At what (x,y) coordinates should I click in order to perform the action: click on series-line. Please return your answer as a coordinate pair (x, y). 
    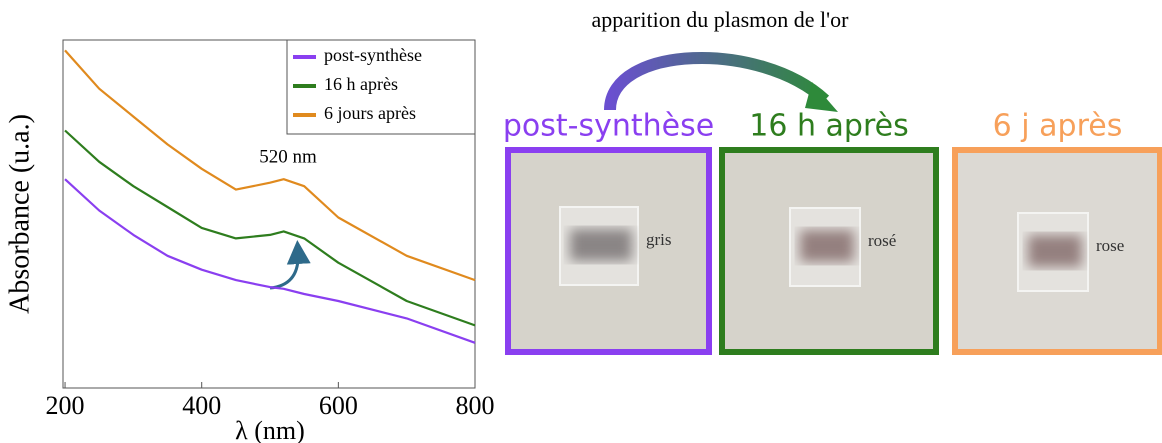
    Looking at the image, I should click on (270, 261).